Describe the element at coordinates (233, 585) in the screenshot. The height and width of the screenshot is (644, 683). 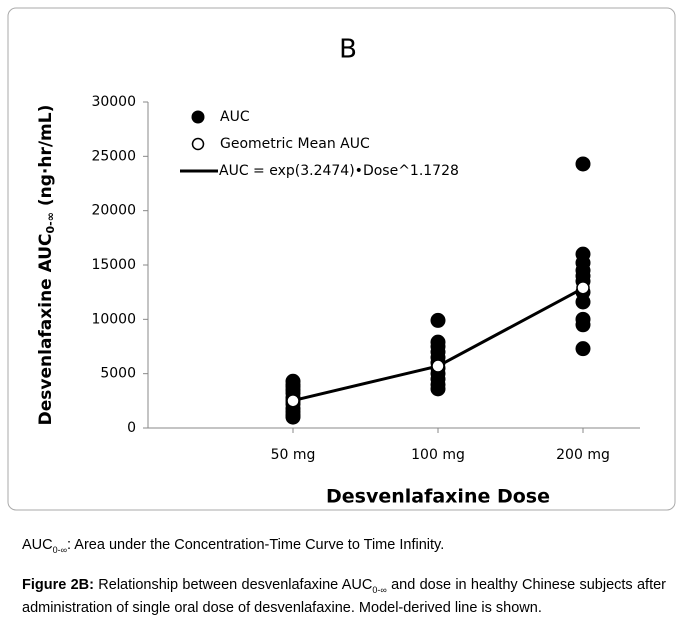
I see `figure-text: Relationship between desvenlafaxine AUC` at that location.